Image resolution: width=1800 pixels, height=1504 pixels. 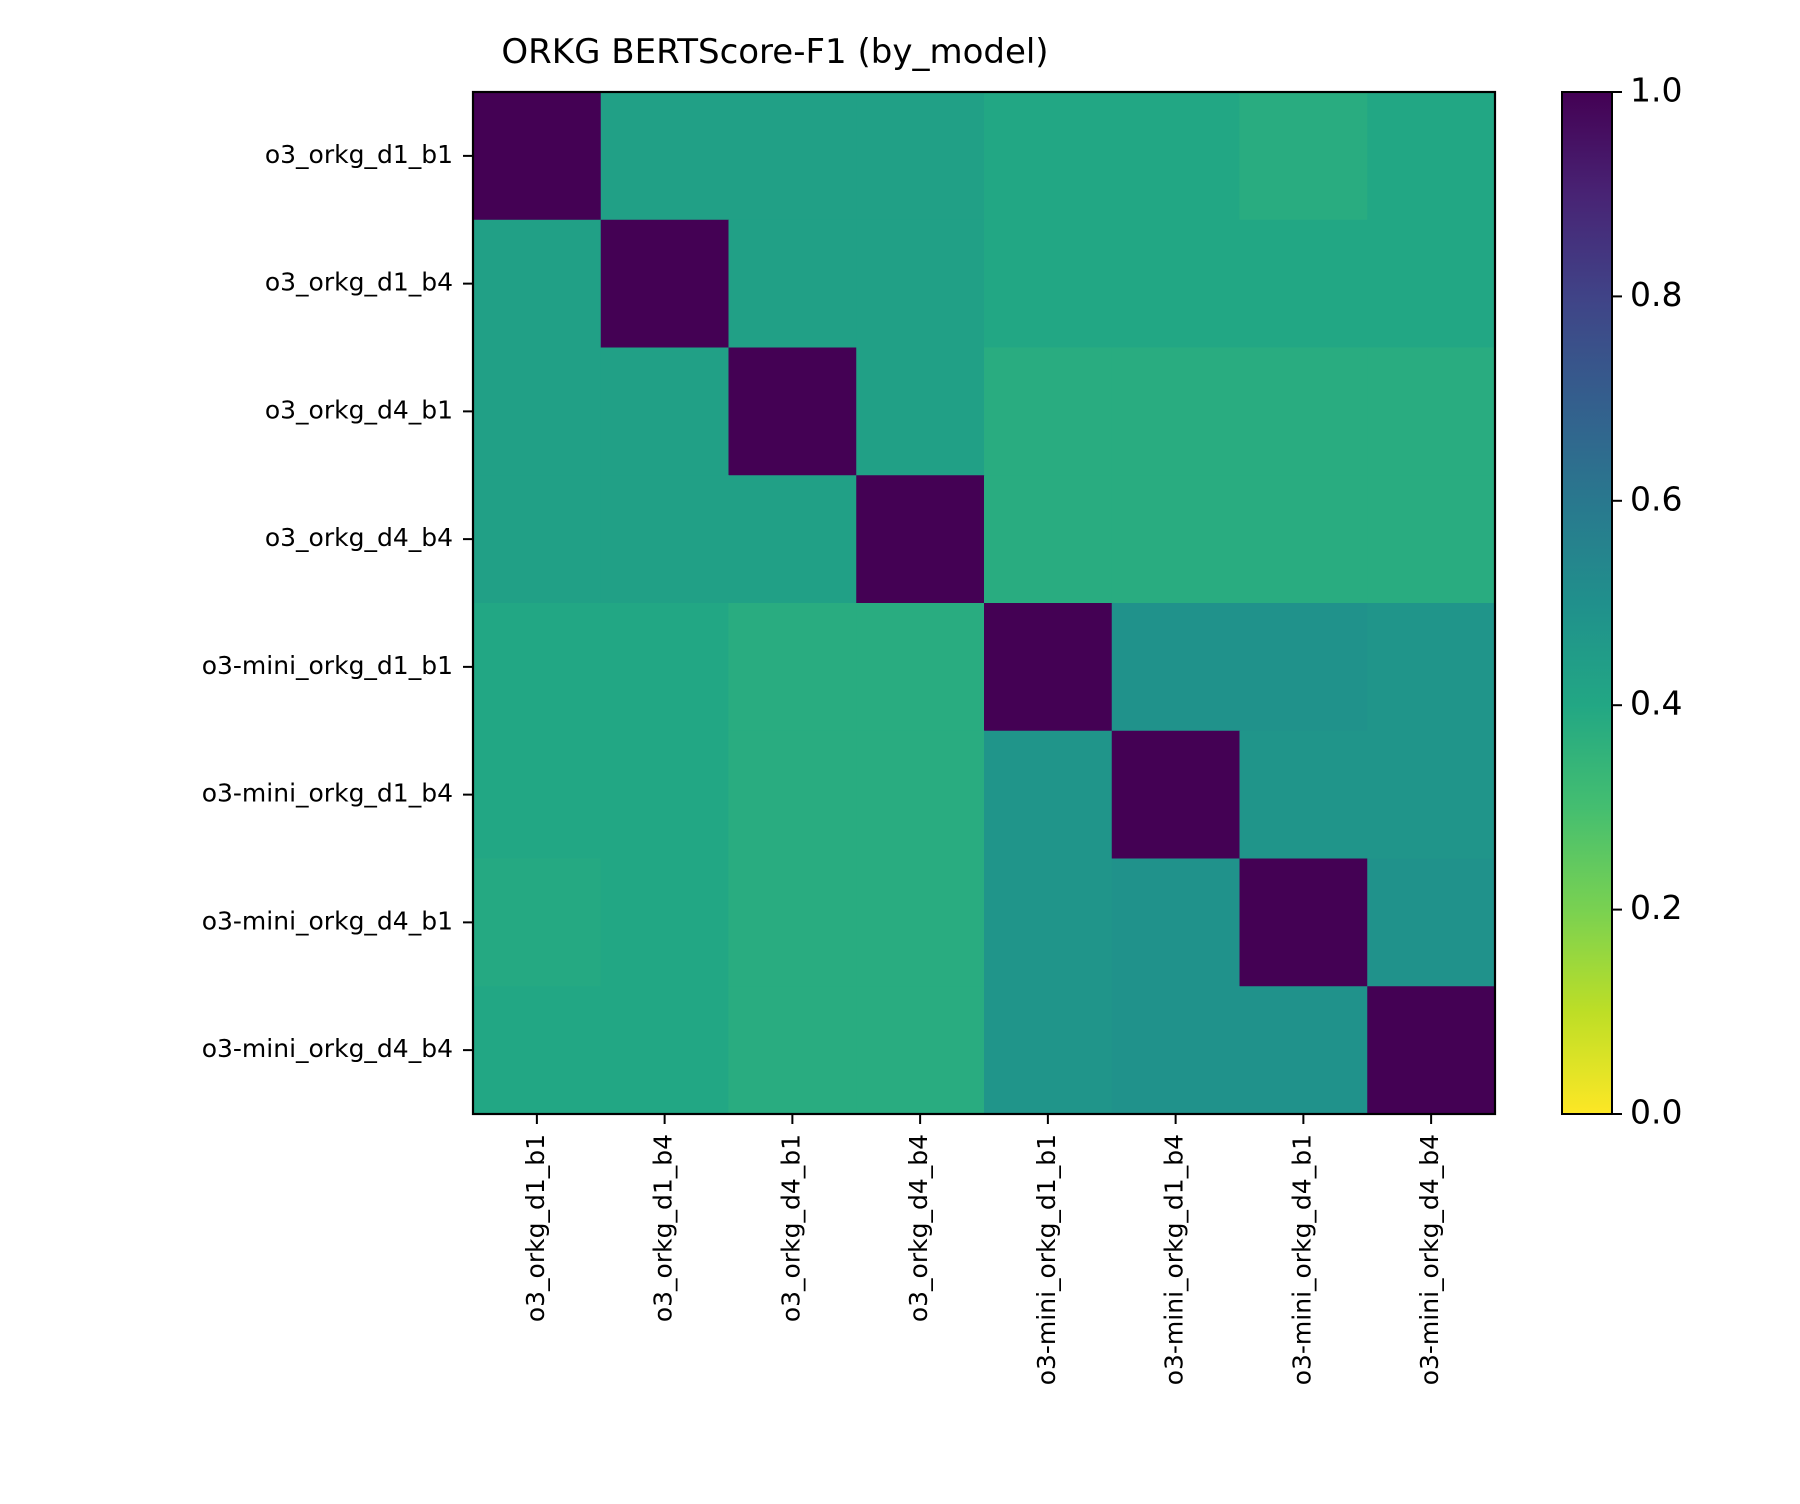 I want to click on y-tick-label: o3_orkg_d1_b1, so click(x=359, y=154).